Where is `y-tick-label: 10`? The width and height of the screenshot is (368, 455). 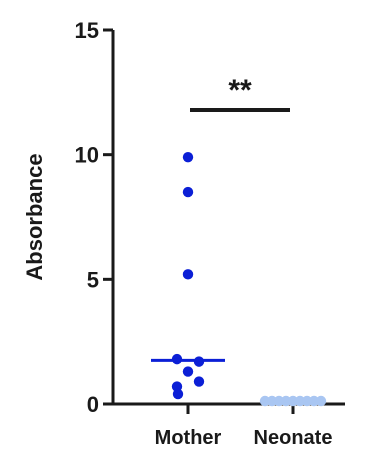 y-tick-label: 10 is located at coordinates (87, 155).